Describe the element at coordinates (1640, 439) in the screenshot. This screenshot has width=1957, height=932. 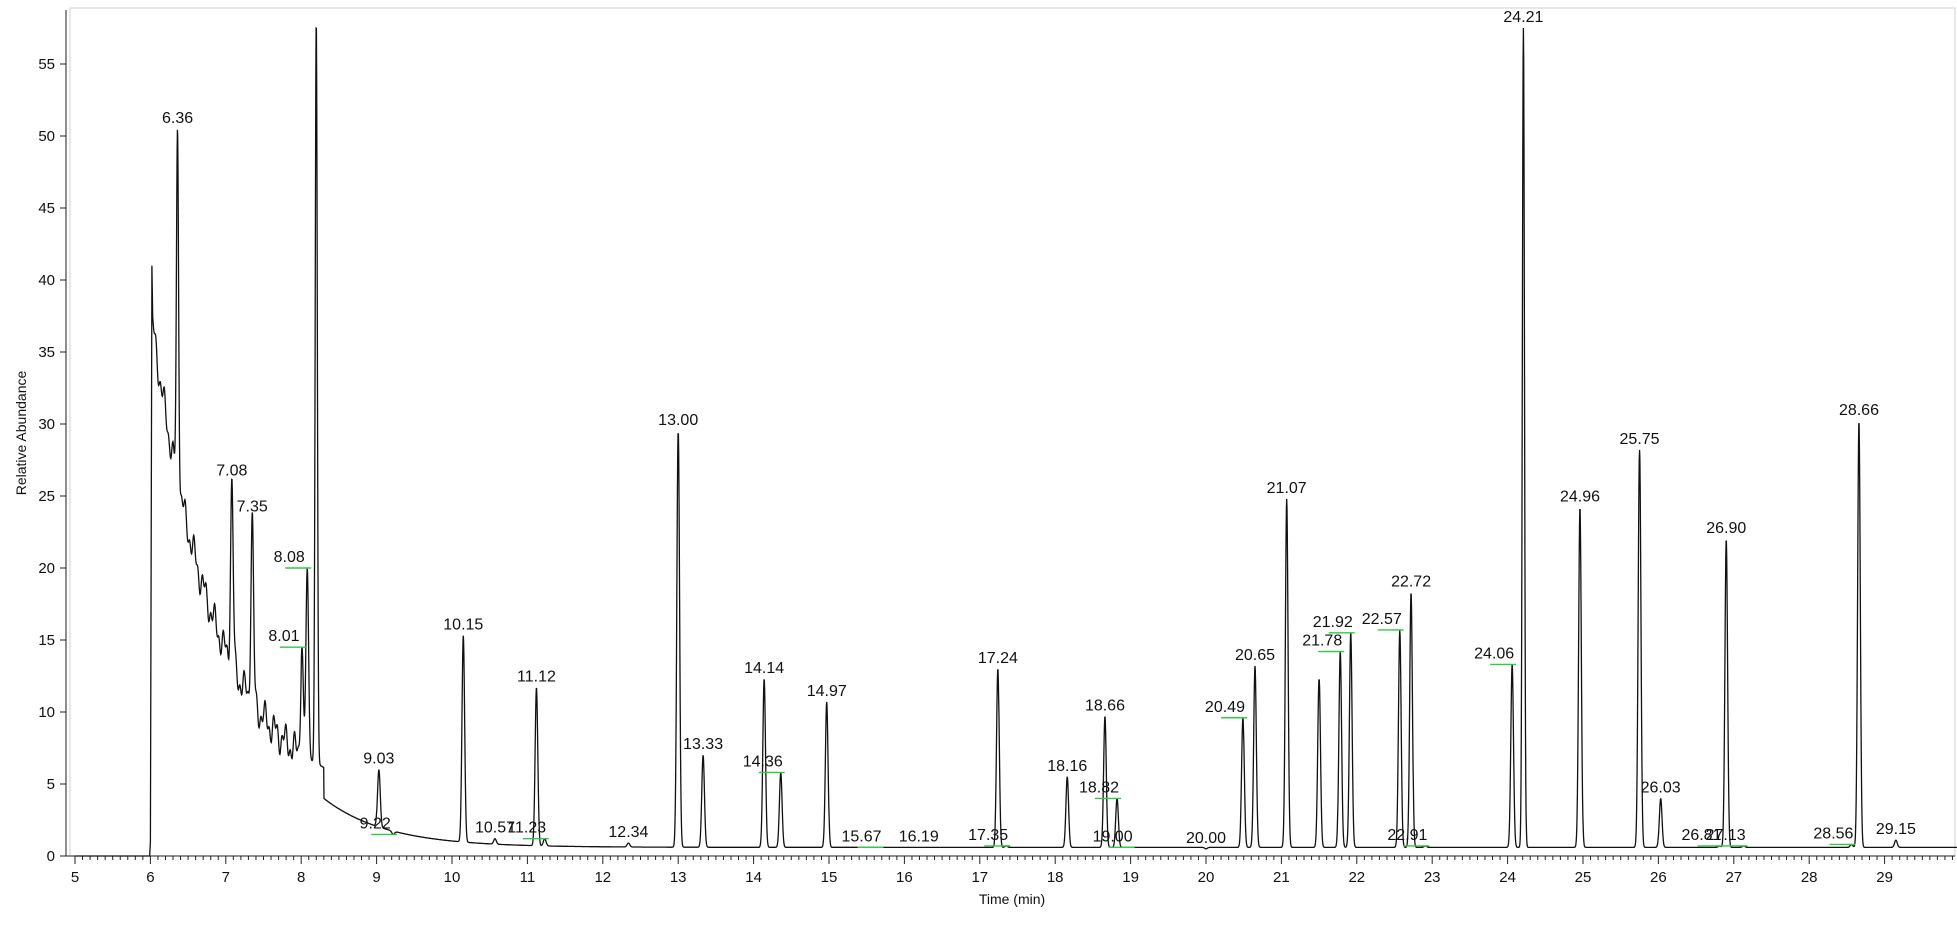
I see `peak-label: 25.75` at that location.